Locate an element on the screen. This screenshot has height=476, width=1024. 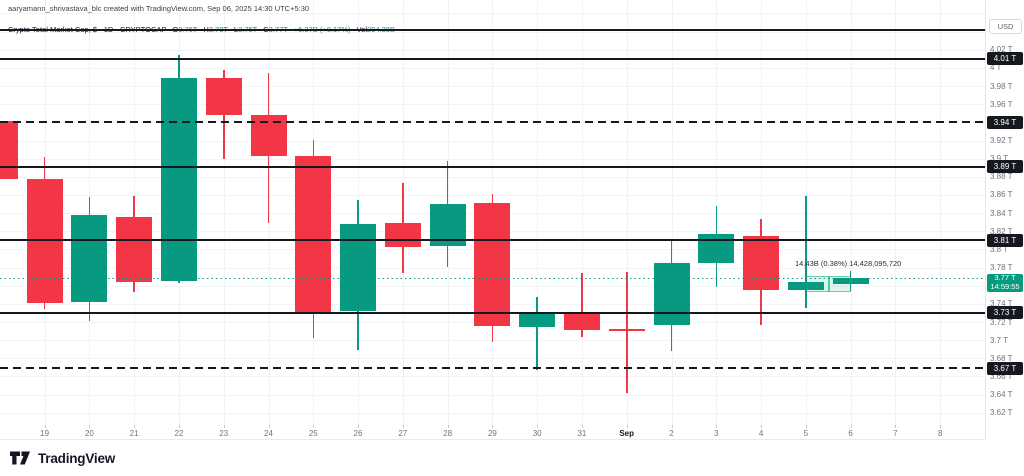
price-axis-label: 3.68 T is located at coordinates (1001, 358).